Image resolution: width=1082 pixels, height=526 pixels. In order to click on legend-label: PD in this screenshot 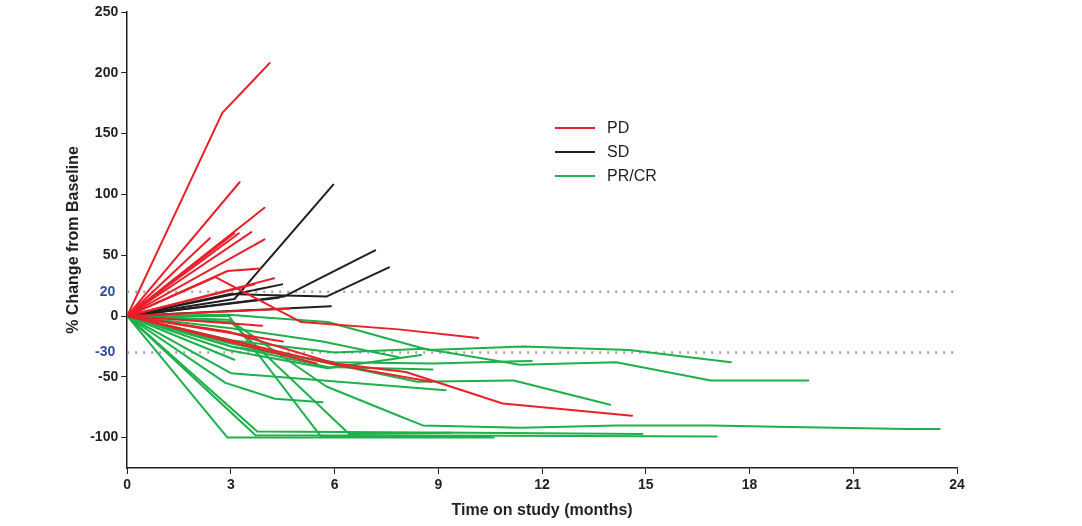, I will do `click(618, 128)`.